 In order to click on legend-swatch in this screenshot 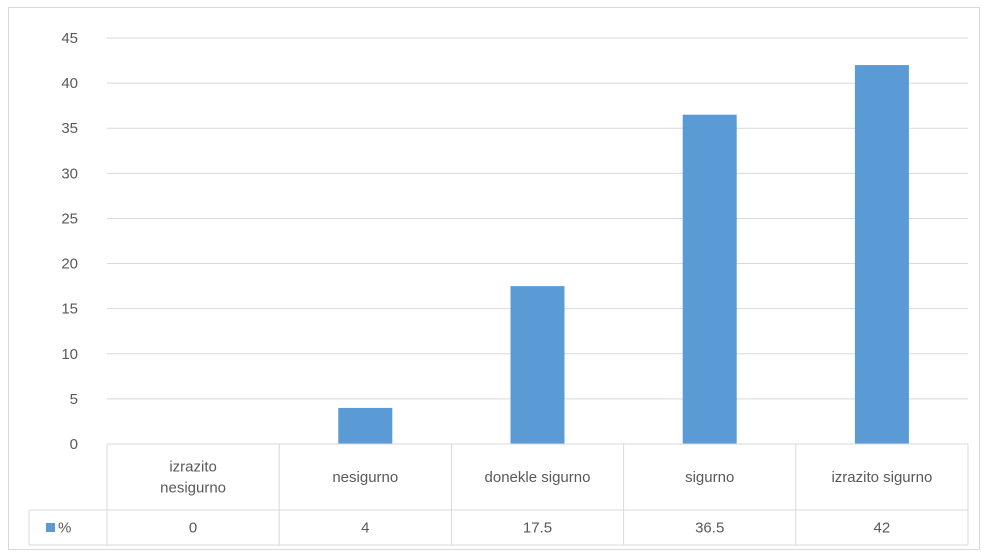, I will do `click(50, 527)`.